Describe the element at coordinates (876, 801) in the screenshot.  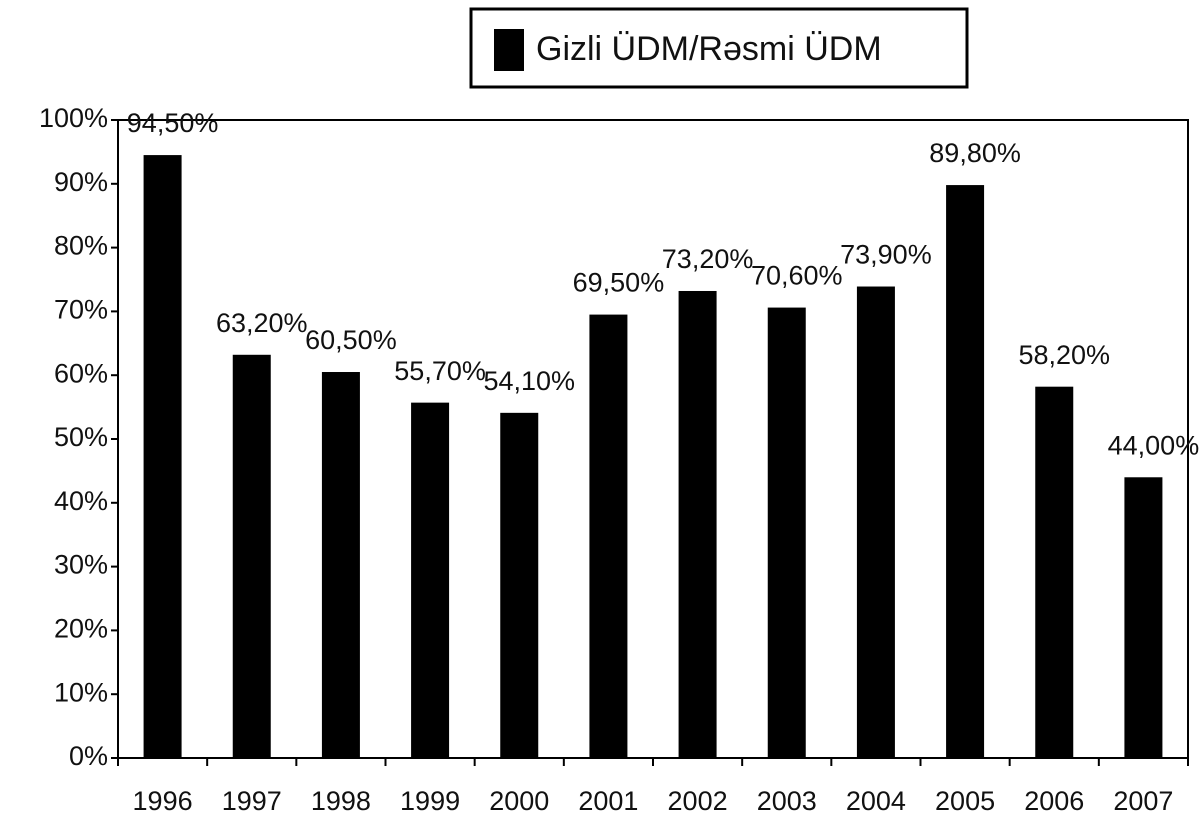
I see `x-tick-label: 2004` at that location.